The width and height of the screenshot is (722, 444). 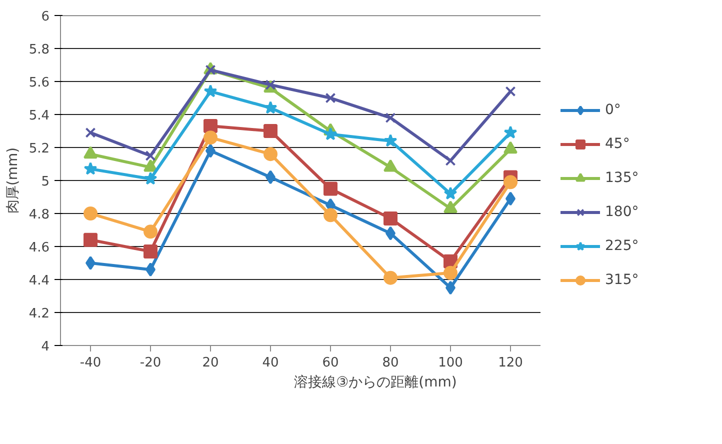 I want to click on y-tick-label: 5.2, so click(x=39, y=149).